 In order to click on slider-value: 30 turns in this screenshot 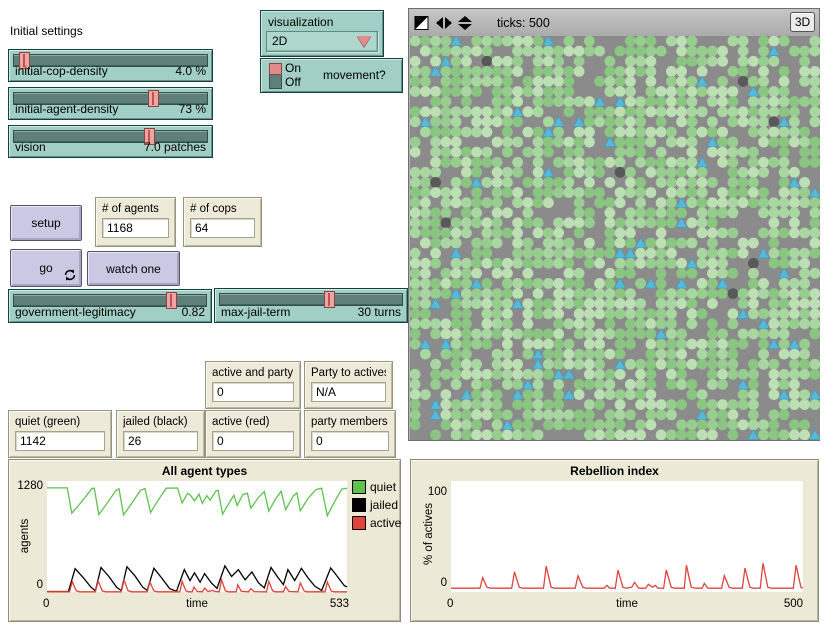, I will do `click(379, 312)`.